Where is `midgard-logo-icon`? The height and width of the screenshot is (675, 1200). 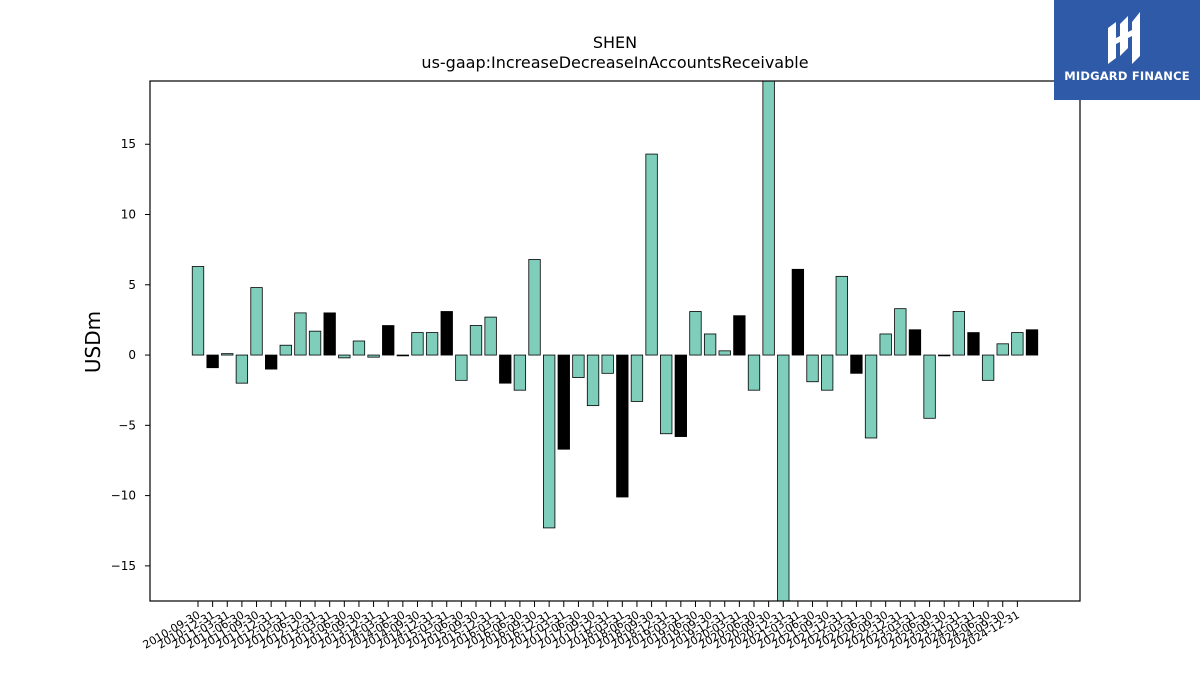
midgard-logo-icon is located at coordinates (1124, 38).